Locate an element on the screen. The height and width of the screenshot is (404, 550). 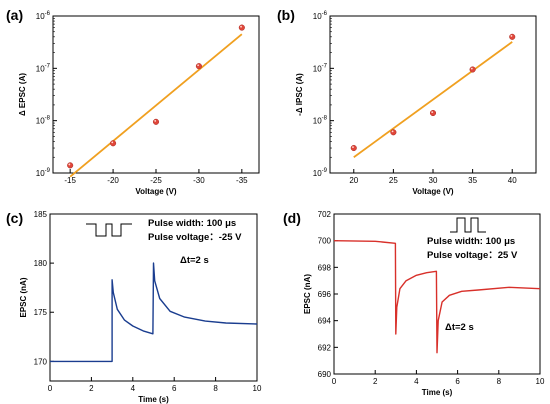
x-tick-label: 35 is located at coordinates (472, 180).